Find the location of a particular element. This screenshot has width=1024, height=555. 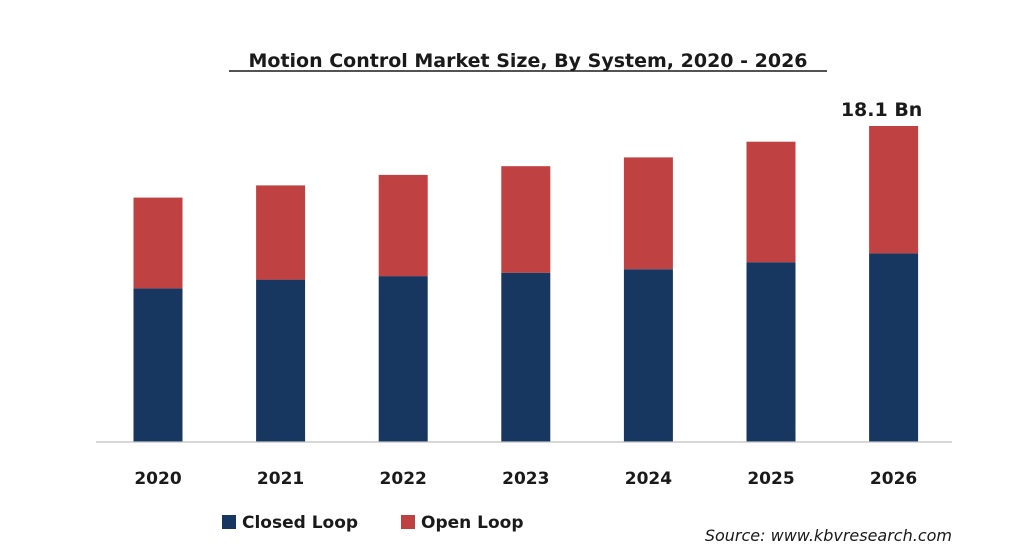

x-tick-label: 2020 is located at coordinates (157, 479).